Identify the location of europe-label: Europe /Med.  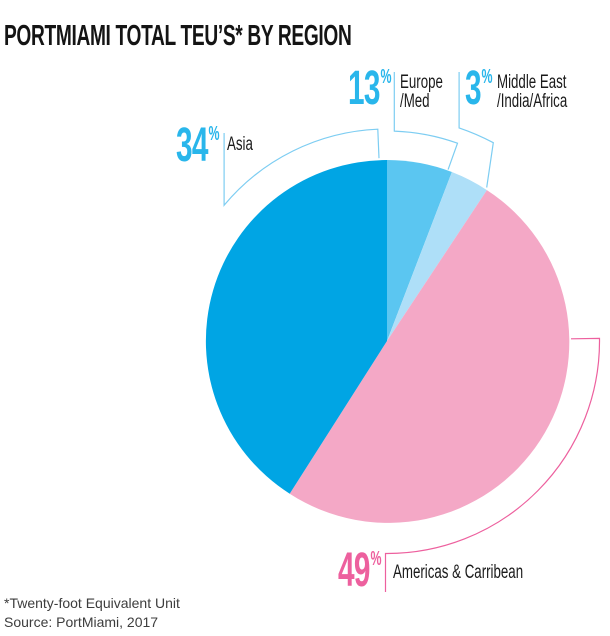
(421, 92).